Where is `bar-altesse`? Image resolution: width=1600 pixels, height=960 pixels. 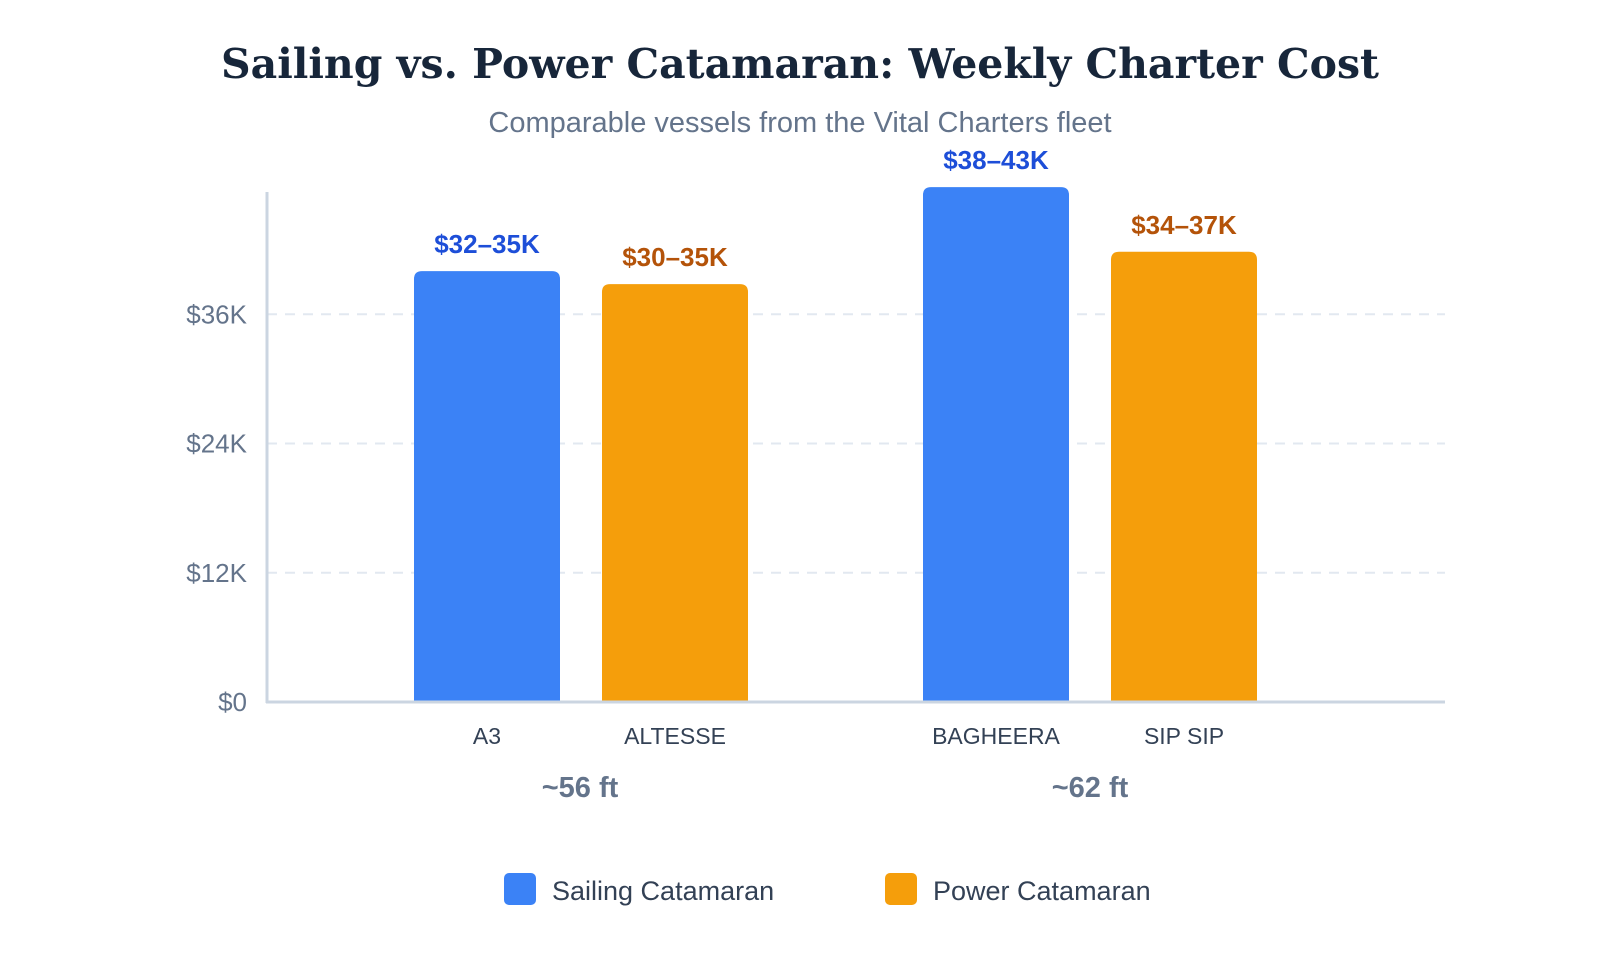 bar-altesse is located at coordinates (675, 493).